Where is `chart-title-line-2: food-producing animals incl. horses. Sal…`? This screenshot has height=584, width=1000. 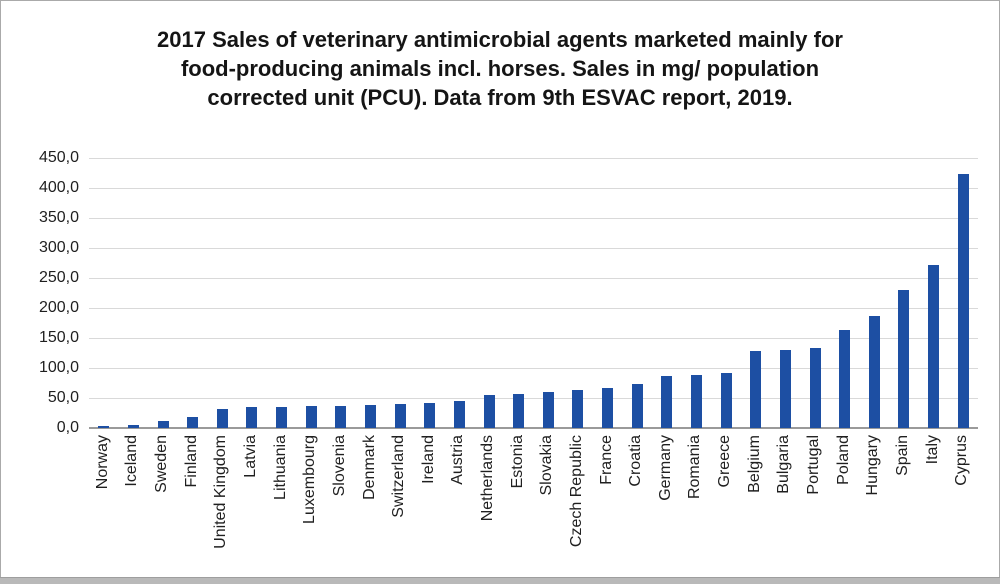 chart-title-line-2: food-producing animals incl. horses. Sal… is located at coordinates (500, 68).